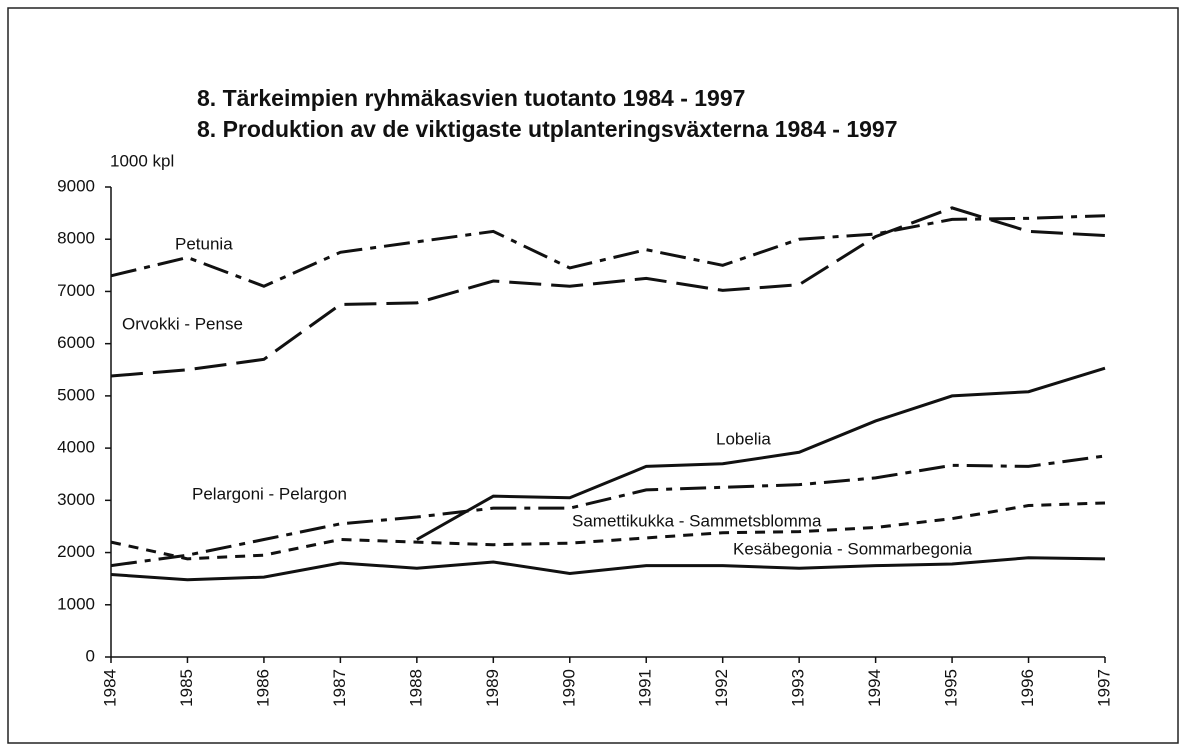  What do you see at coordinates (262, 688) in the screenshot?
I see `x-tick-label: 1986` at bounding box center [262, 688].